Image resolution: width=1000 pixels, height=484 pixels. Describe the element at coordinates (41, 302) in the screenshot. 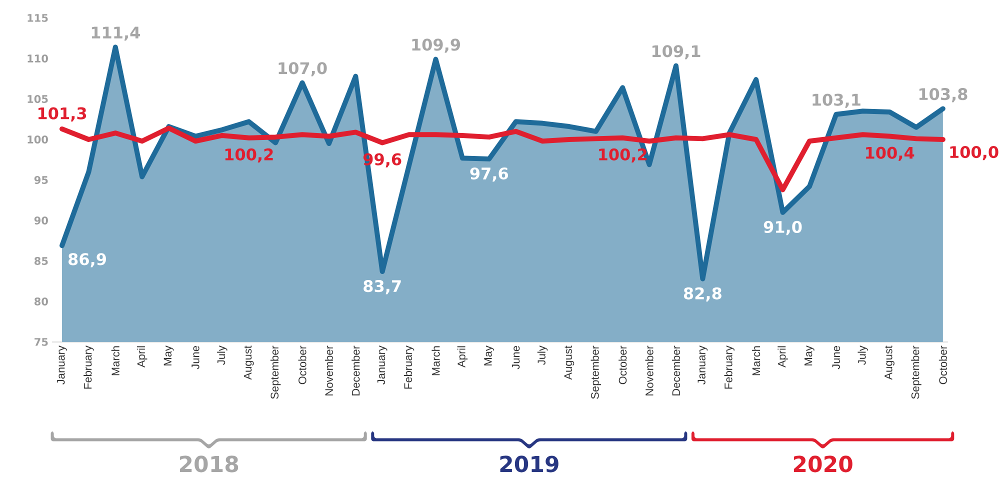

I see `y-tick-label: 80` at that location.